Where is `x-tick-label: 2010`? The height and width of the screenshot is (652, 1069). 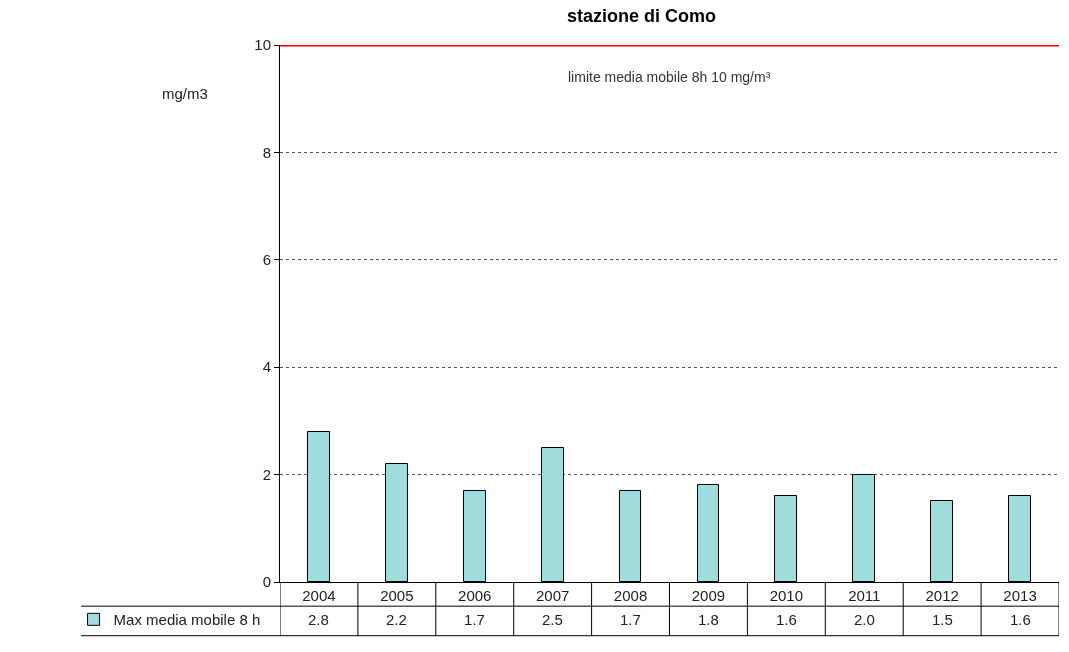 x-tick-label: 2010 is located at coordinates (786, 595).